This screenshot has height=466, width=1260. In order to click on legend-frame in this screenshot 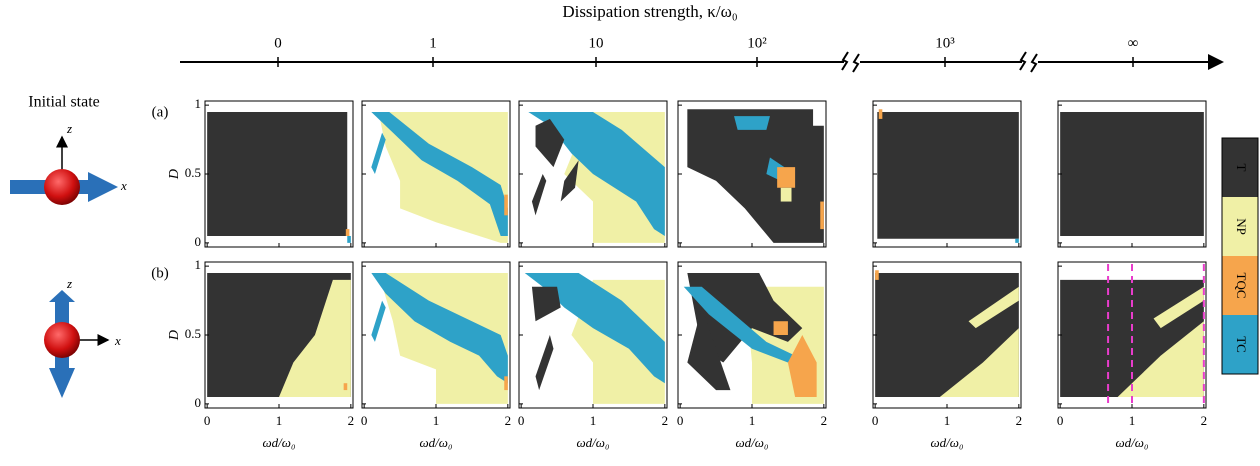, I will do `click(1240, 256)`.